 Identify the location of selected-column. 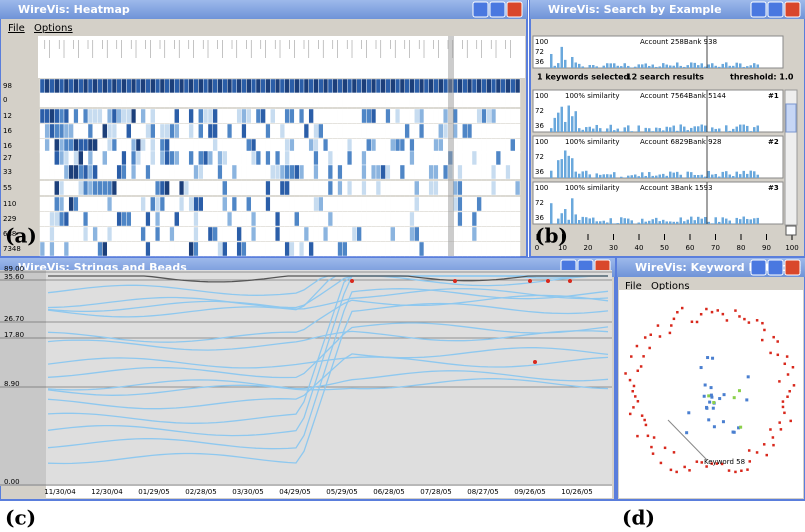
(451, 146).